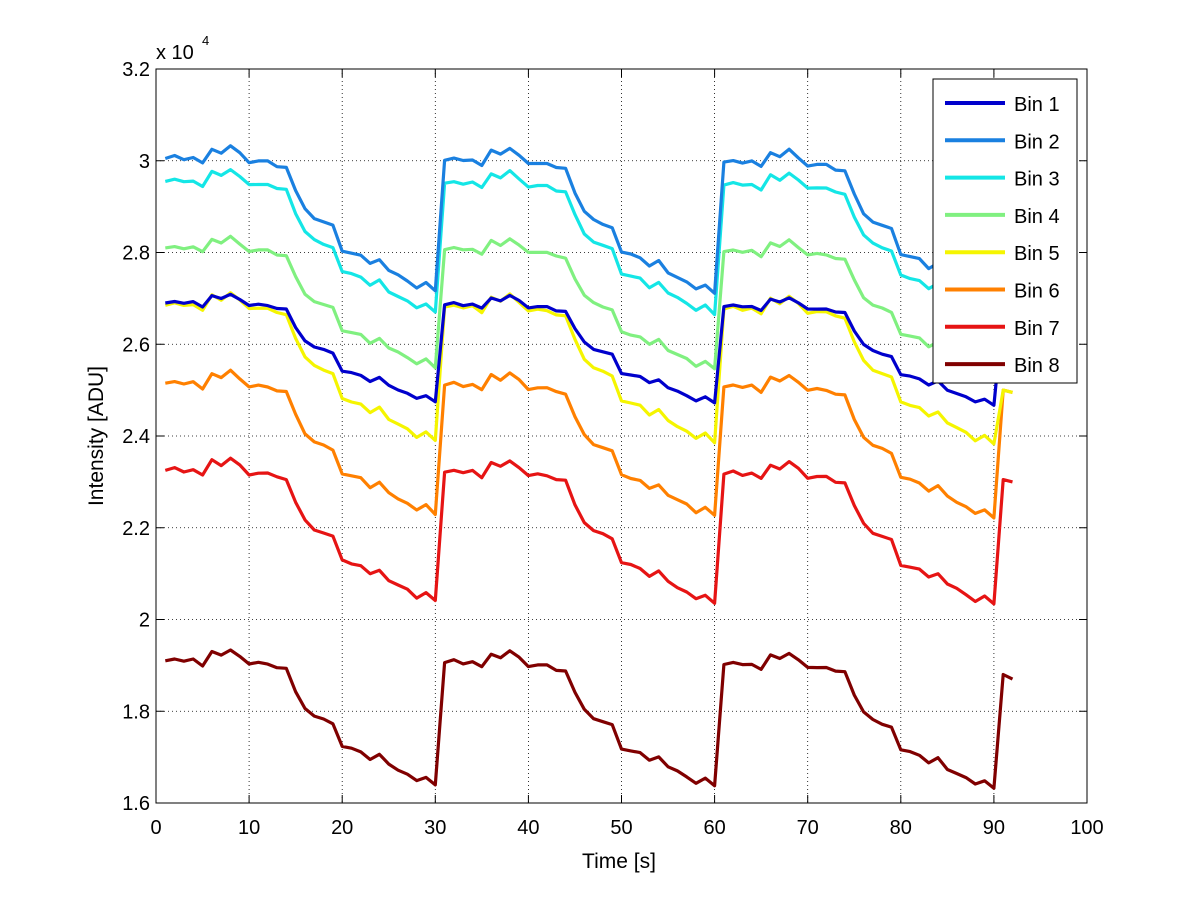 This screenshot has width=1200, height=901. I want to click on legend: Bin 1 Bin 2 Bin 3 Bin 4 Bin 5 Bin 6 Bin 7 Bin 8, so click(1005, 231).